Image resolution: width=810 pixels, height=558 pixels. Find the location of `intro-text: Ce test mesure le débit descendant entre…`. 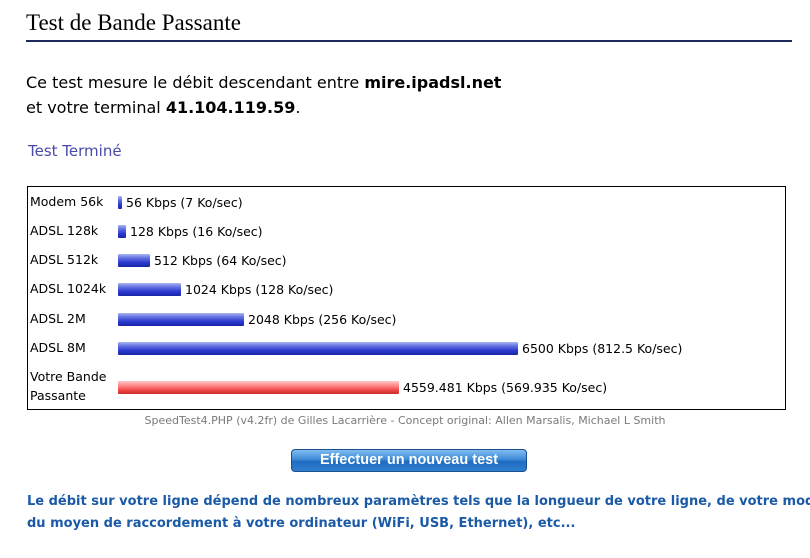

intro-text: Ce test mesure le débit descendant entre… is located at coordinates (263, 95).